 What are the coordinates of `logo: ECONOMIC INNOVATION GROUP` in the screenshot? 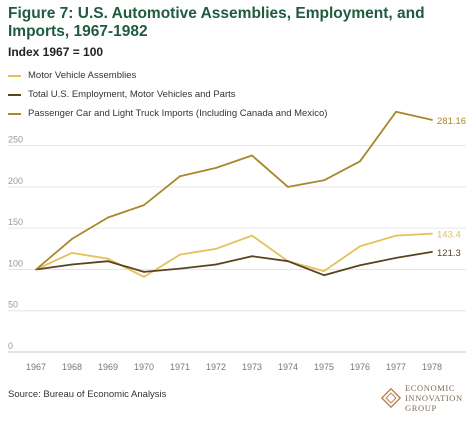 It's located at (422, 398).